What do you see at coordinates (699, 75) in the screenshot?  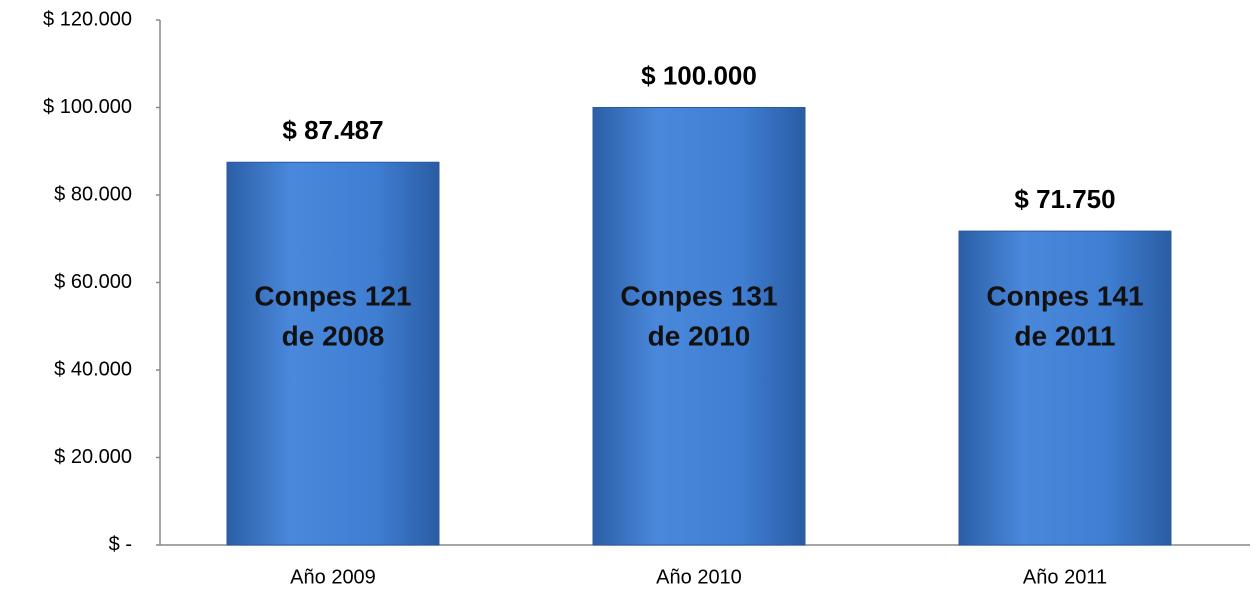 I see `value-label: $ 100.000` at bounding box center [699, 75].